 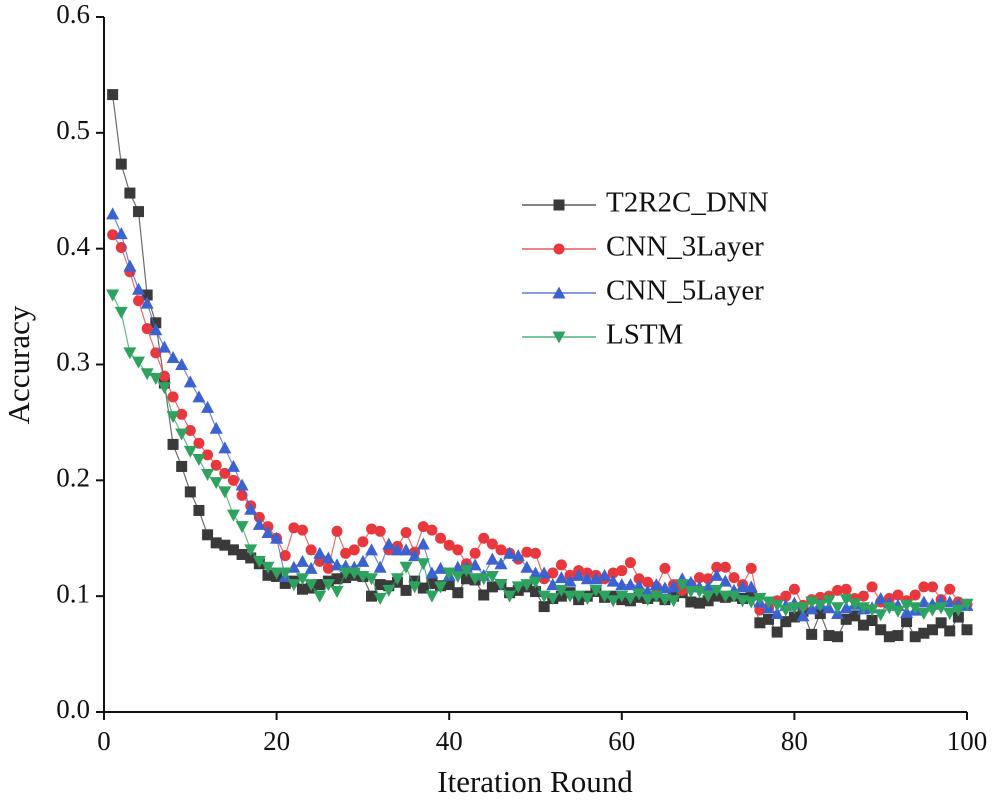 I want to click on y-tick-label: 0.0, so click(x=73, y=709).